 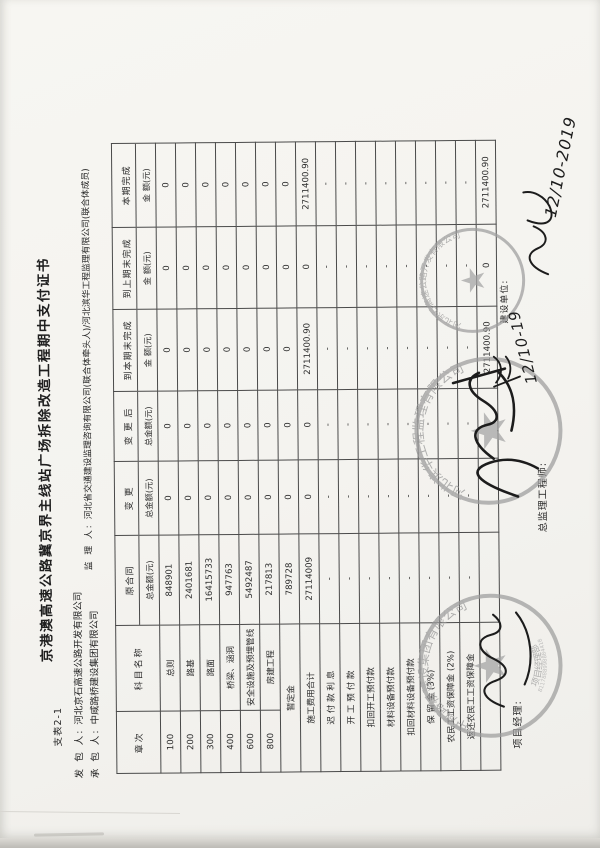 I want to click on column-header: 科目名称, so click(x=138, y=668).